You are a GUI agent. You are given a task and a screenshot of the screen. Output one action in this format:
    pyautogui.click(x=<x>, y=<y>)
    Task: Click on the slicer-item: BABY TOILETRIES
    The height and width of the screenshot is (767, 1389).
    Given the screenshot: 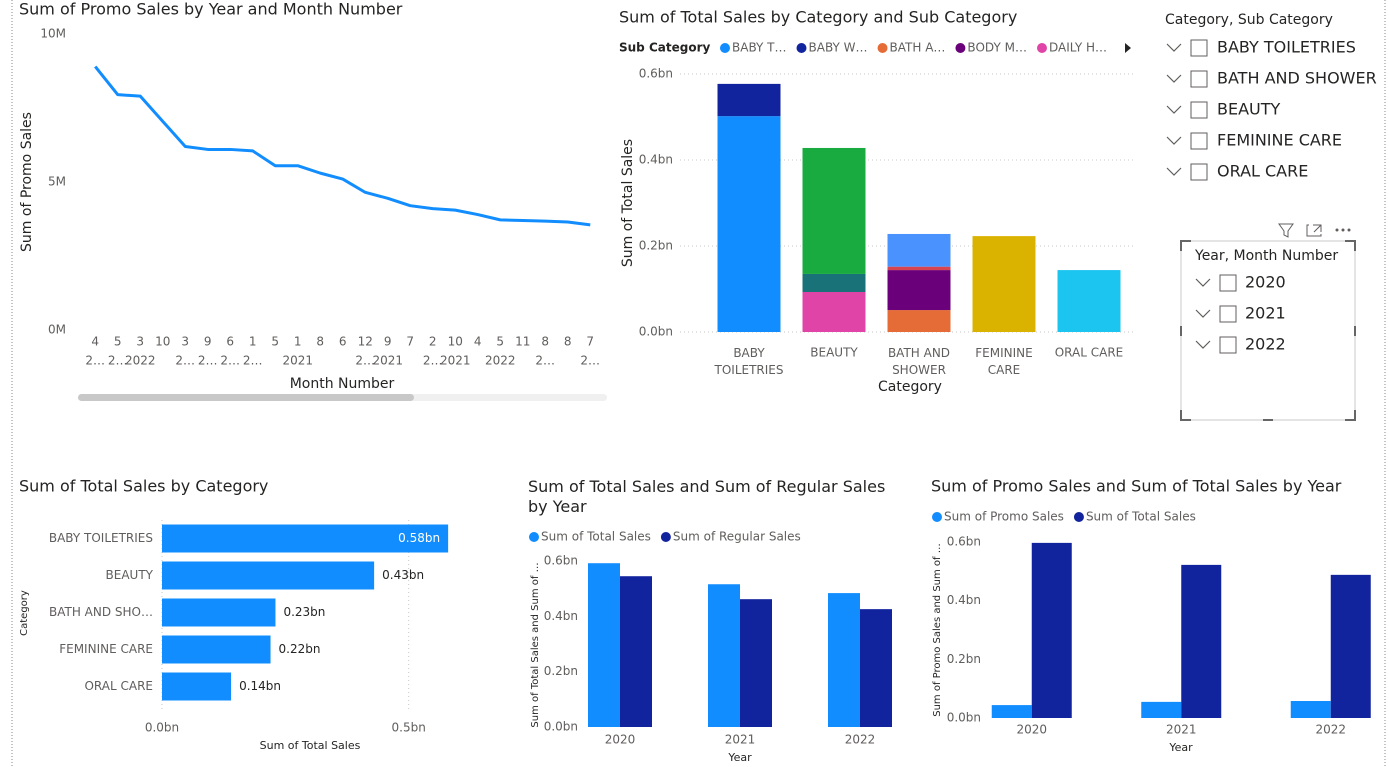 What is the action you would take?
    pyautogui.click(x=1286, y=47)
    